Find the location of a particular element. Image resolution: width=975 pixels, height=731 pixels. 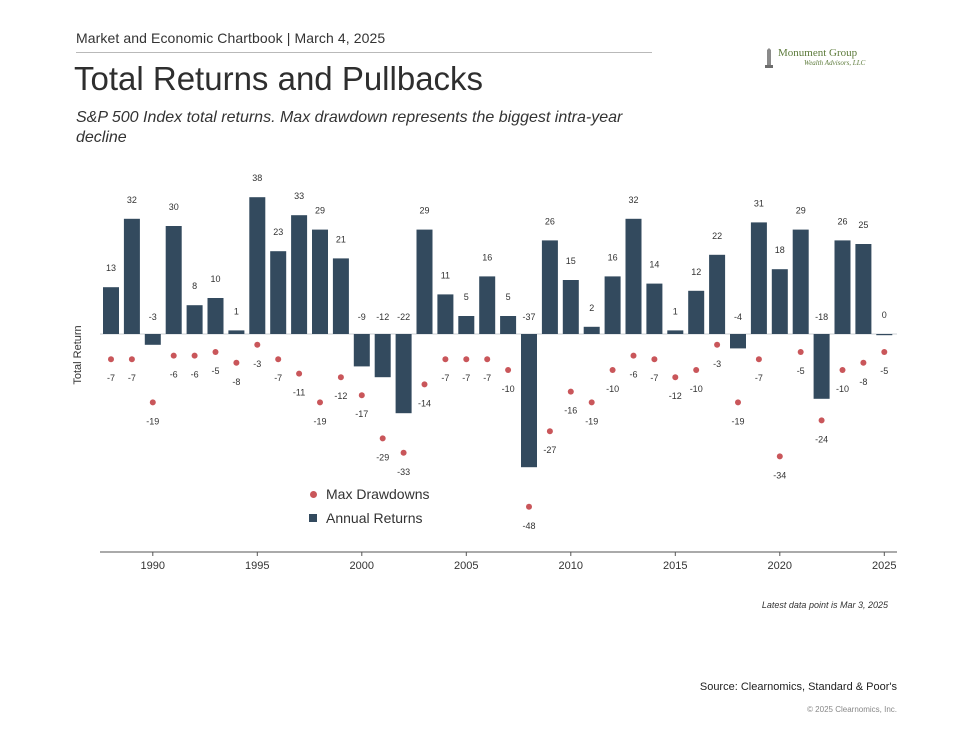

bar-2017 is located at coordinates (717, 294).